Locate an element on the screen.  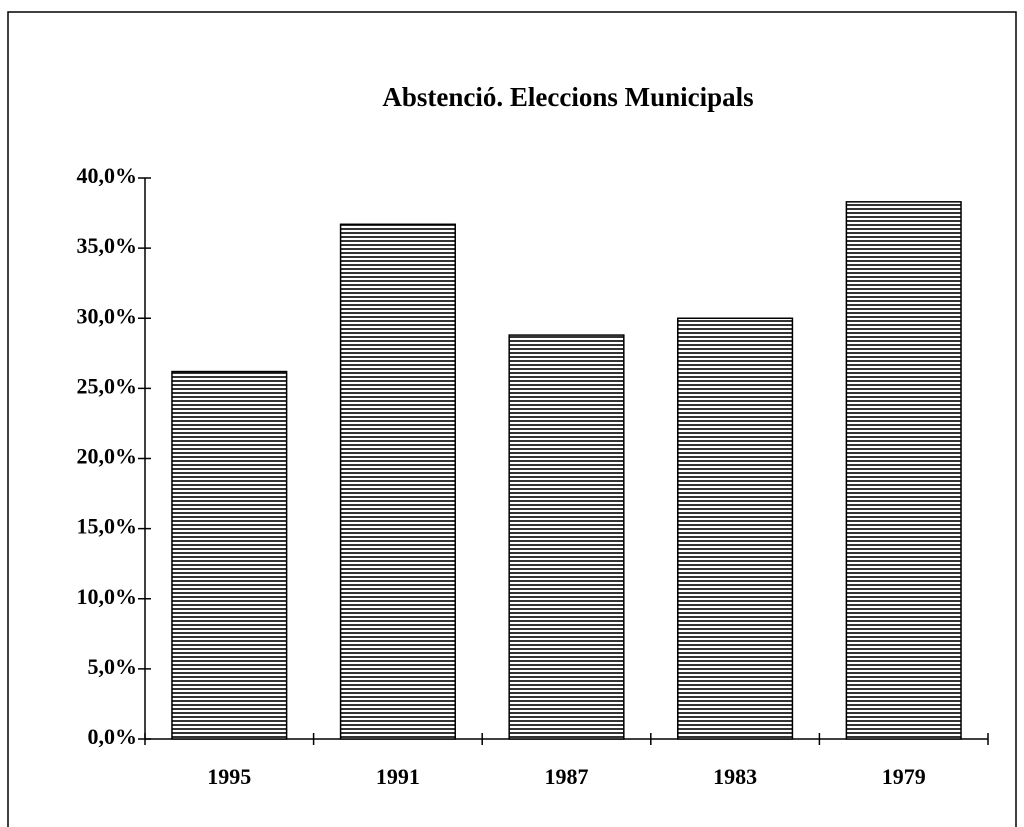
chart-title: Abstenció. Eleccions Municipals is located at coordinates (567, 97).